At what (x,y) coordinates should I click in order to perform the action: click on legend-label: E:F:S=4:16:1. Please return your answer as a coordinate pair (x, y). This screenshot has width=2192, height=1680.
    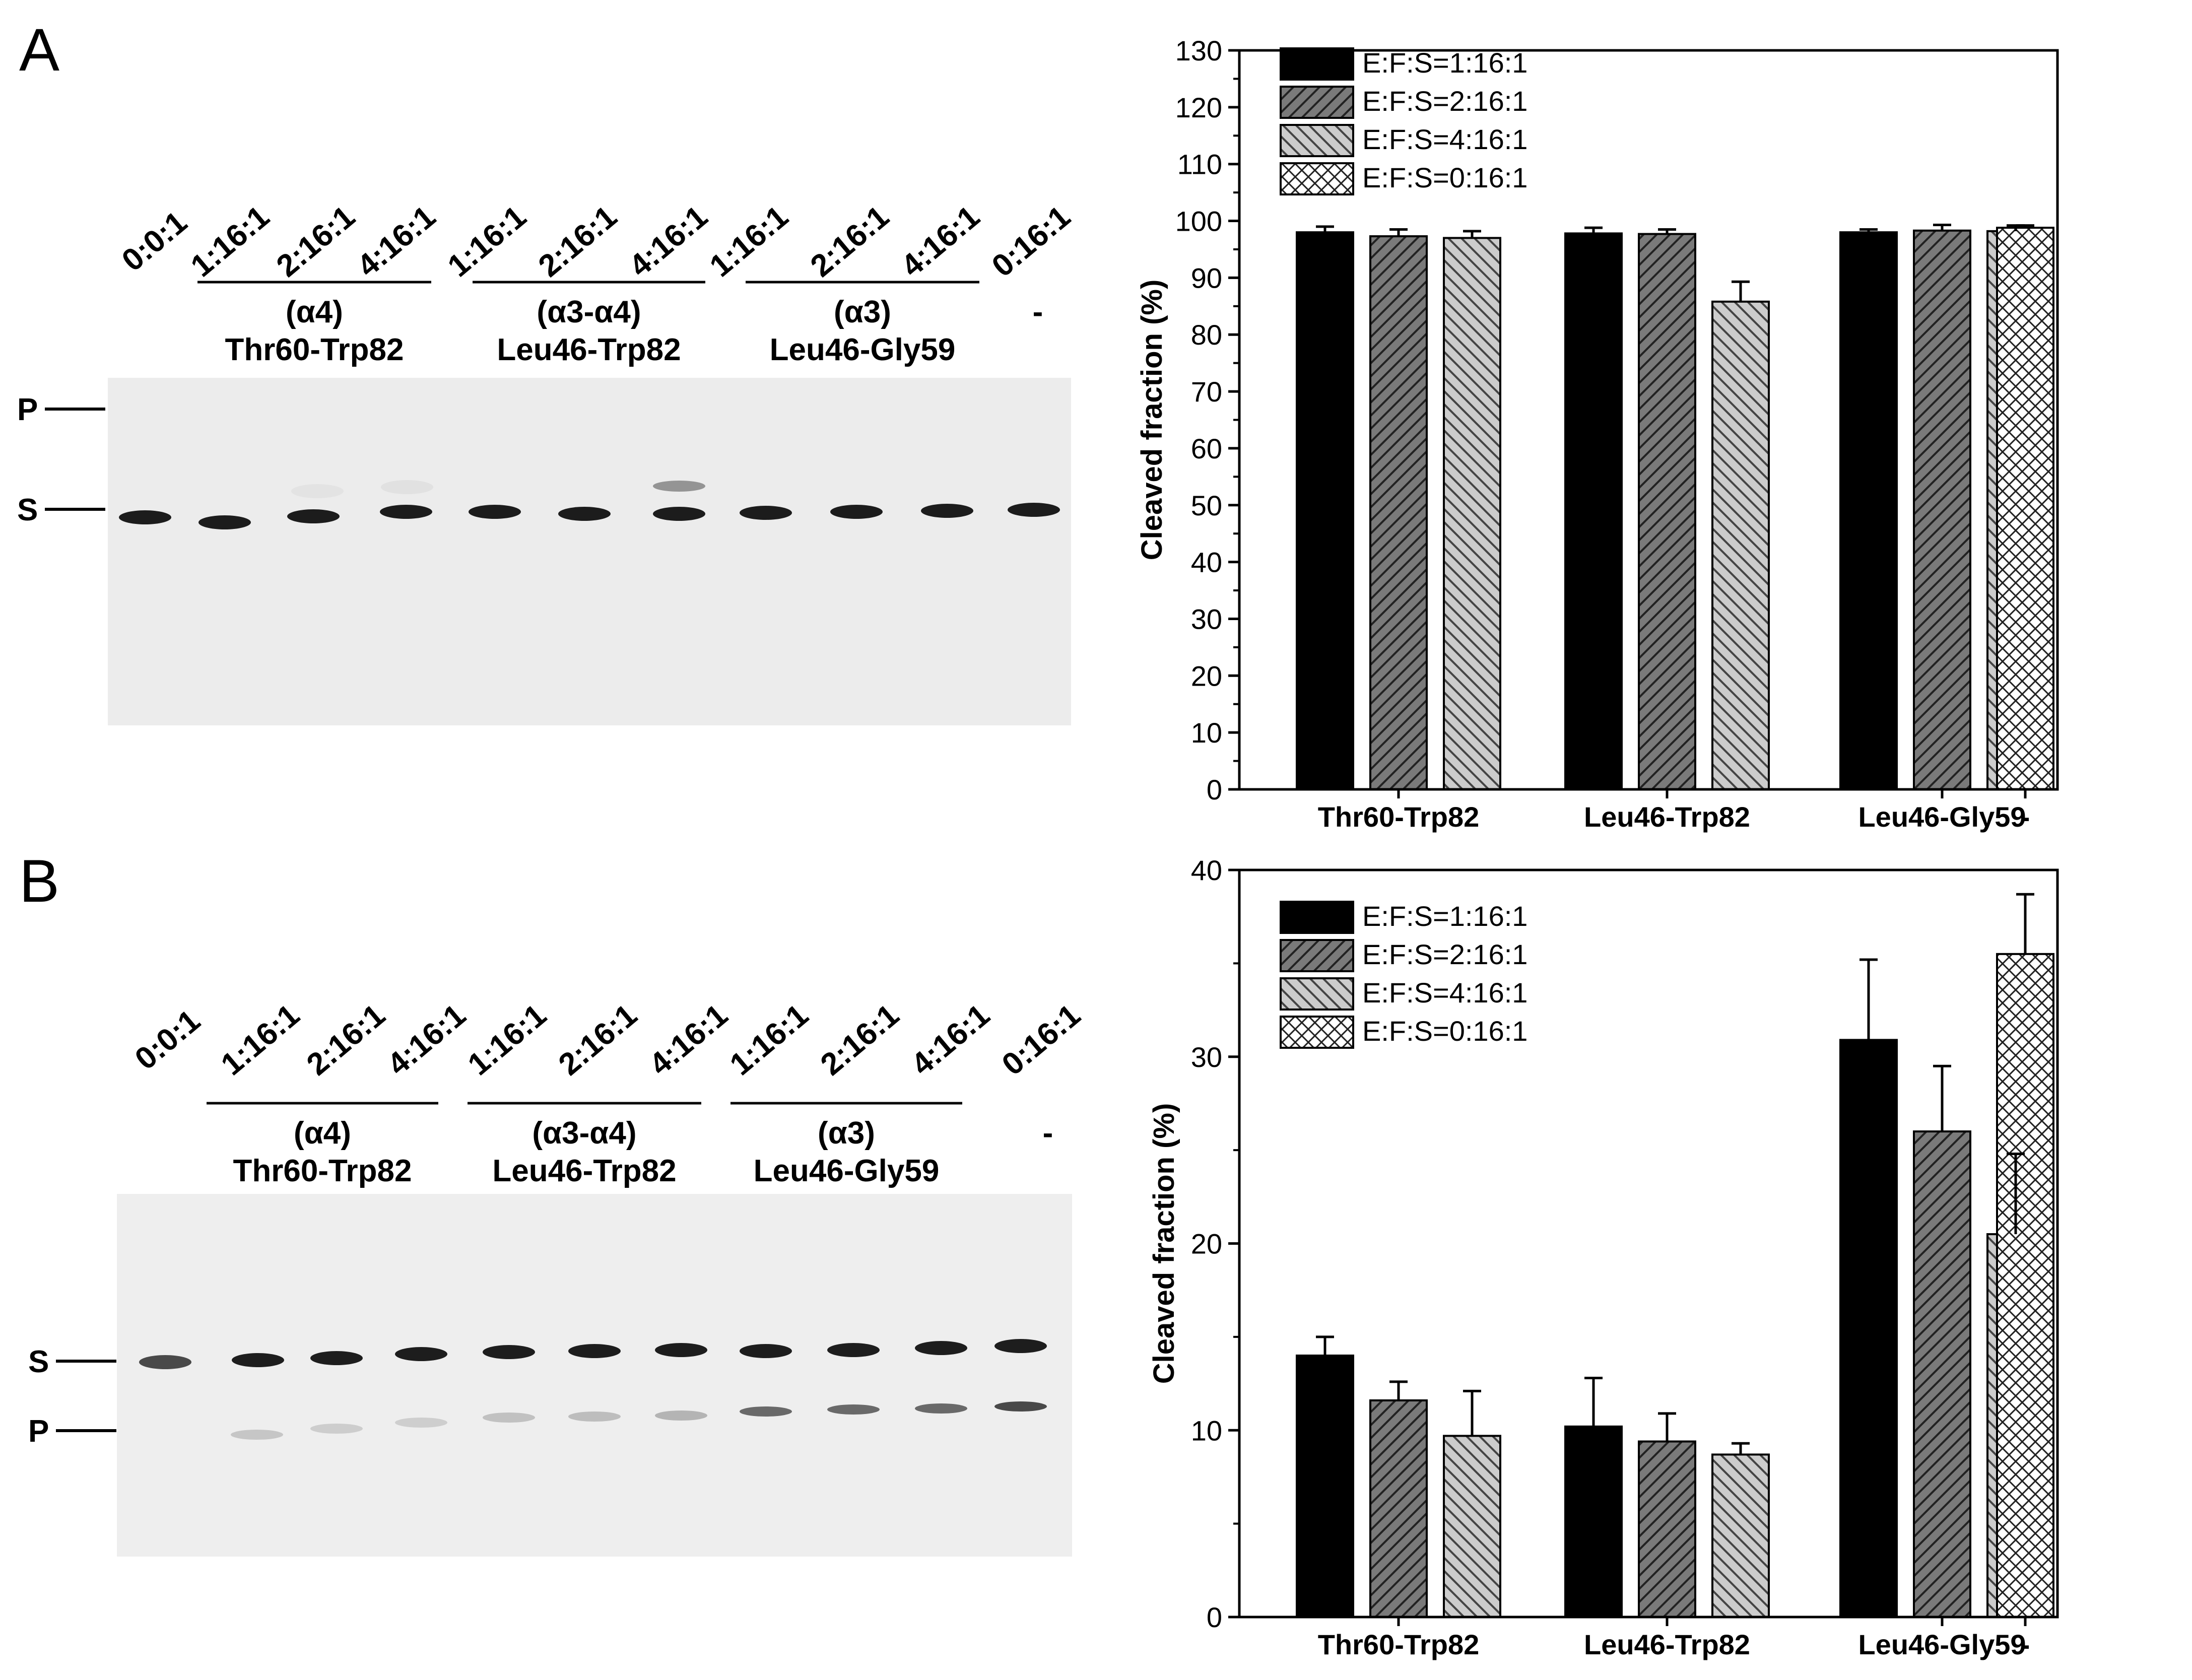
    Looking at the image, I should click on (1445, 139).